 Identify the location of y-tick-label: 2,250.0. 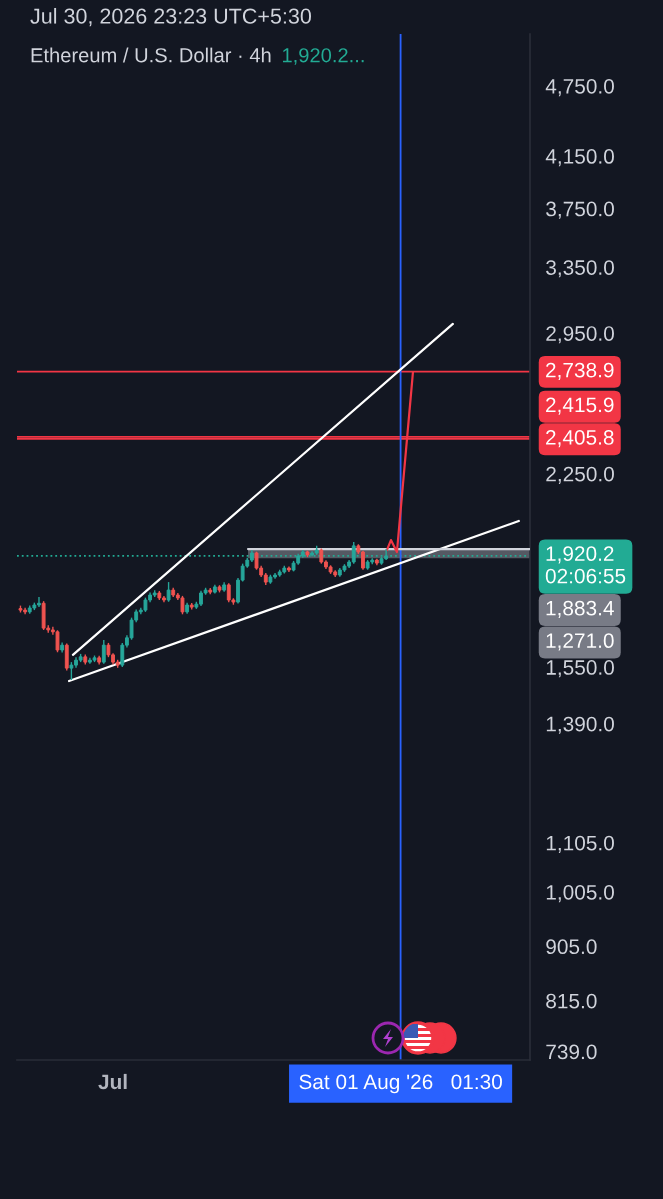
(580, 475).